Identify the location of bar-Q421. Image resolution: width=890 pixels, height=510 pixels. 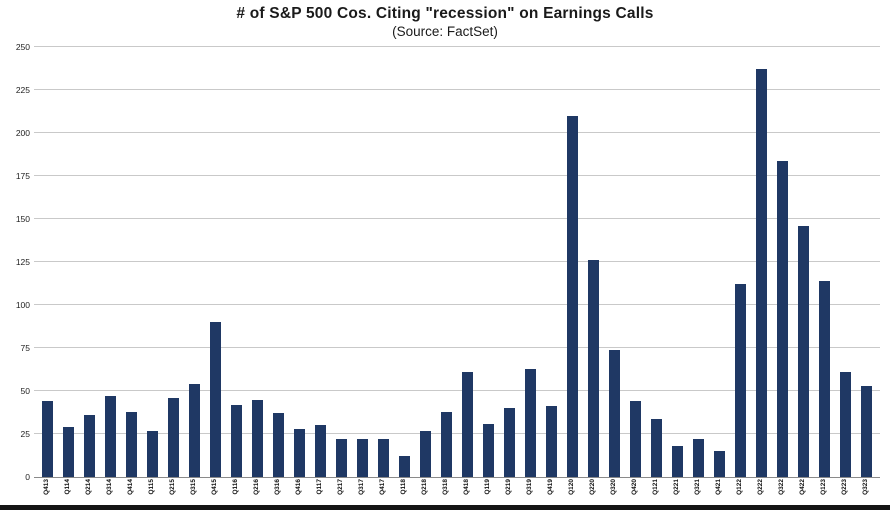
(719, 464).